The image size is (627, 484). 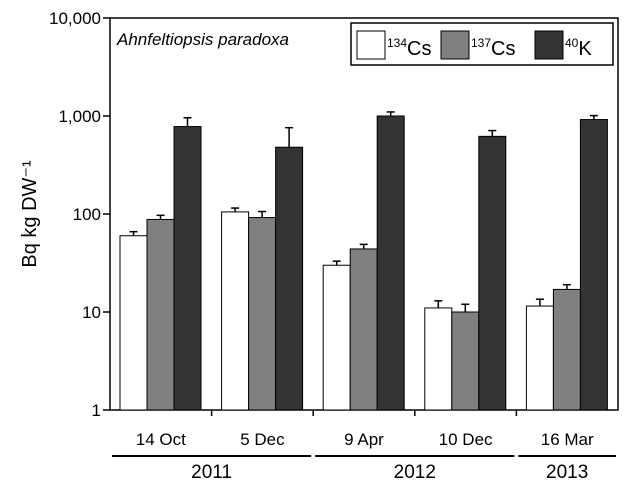 What do you see at coordinates (79, 116) in the screenshot?
I see `y-tick-label: 1,000` at bounding box center [79, 116].